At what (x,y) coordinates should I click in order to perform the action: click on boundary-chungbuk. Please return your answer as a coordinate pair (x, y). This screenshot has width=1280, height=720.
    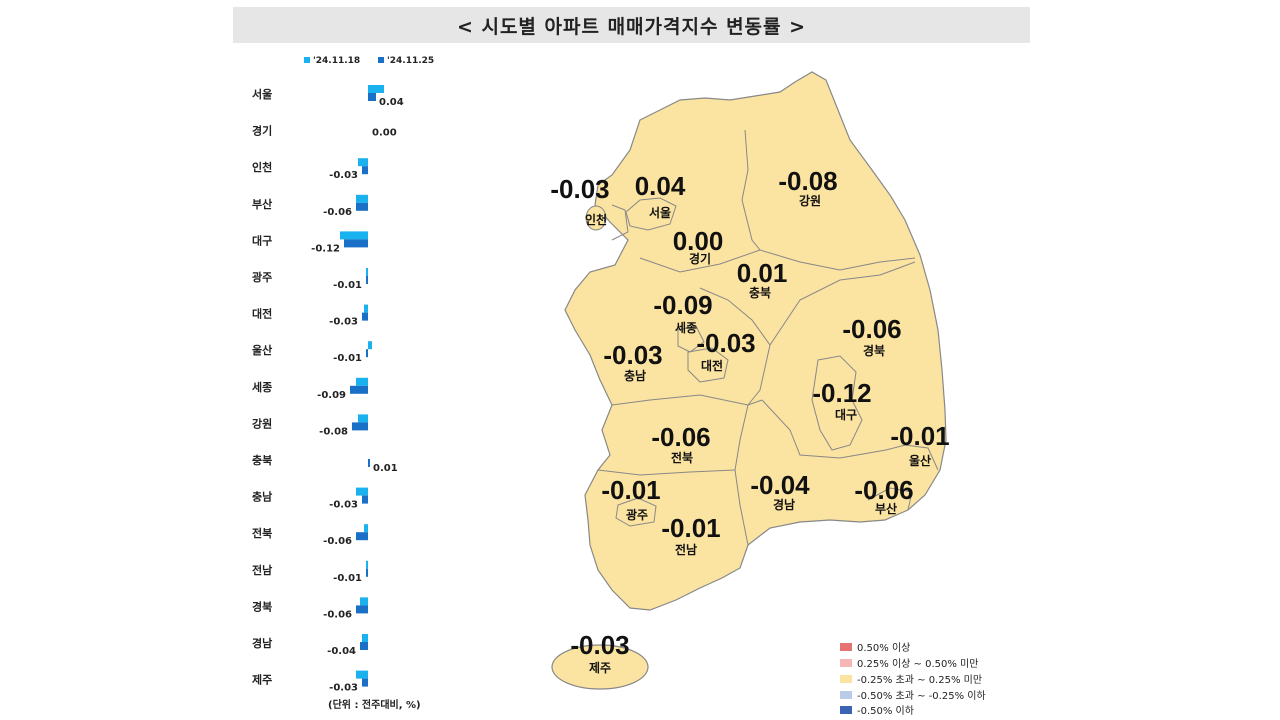
    Looking at the image, I should click on (735, 346).